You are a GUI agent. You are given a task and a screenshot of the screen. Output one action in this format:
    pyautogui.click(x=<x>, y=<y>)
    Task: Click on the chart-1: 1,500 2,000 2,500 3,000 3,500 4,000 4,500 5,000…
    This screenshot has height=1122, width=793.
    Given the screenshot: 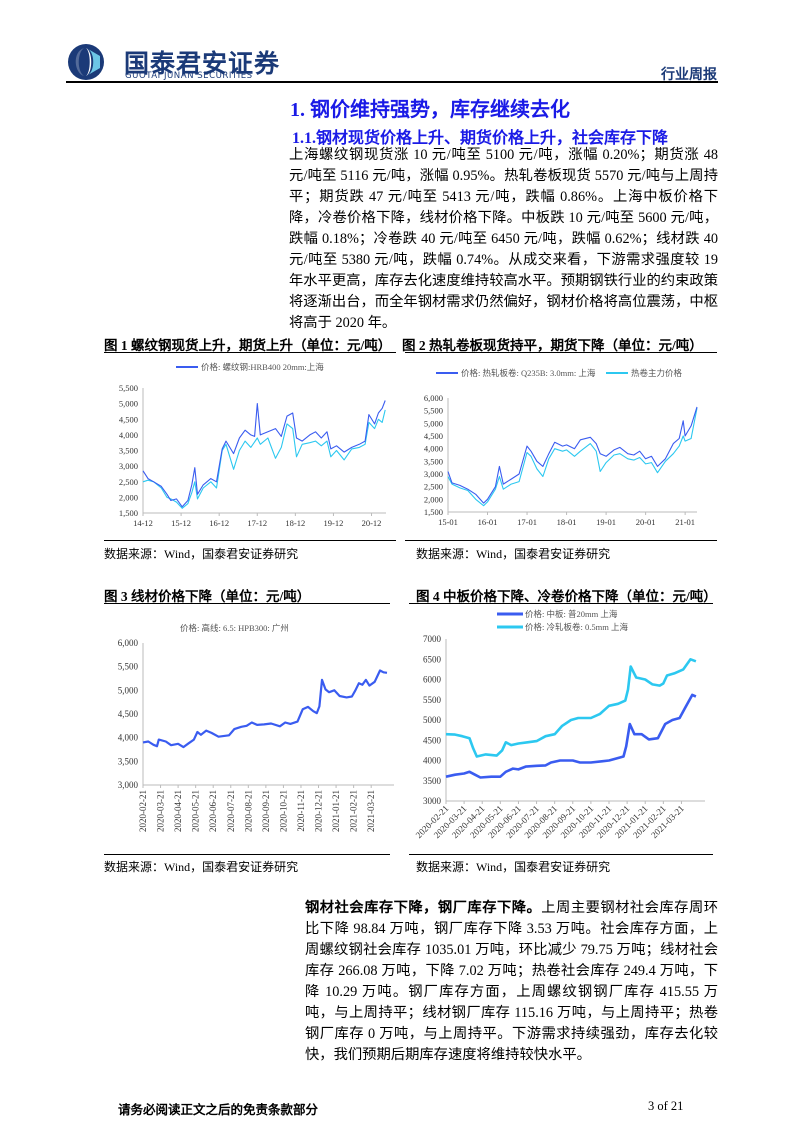 What is the action you would take?
    pyautogui.click(x=252, y=445)
    